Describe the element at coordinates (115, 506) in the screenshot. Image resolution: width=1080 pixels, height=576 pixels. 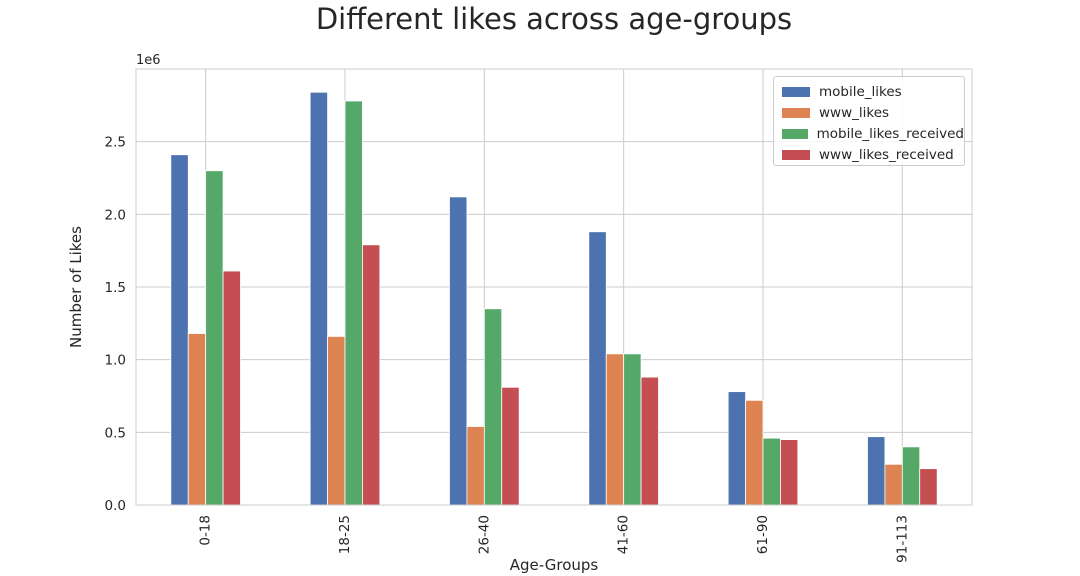
I see `y-tick-label: 0.0` at that location.